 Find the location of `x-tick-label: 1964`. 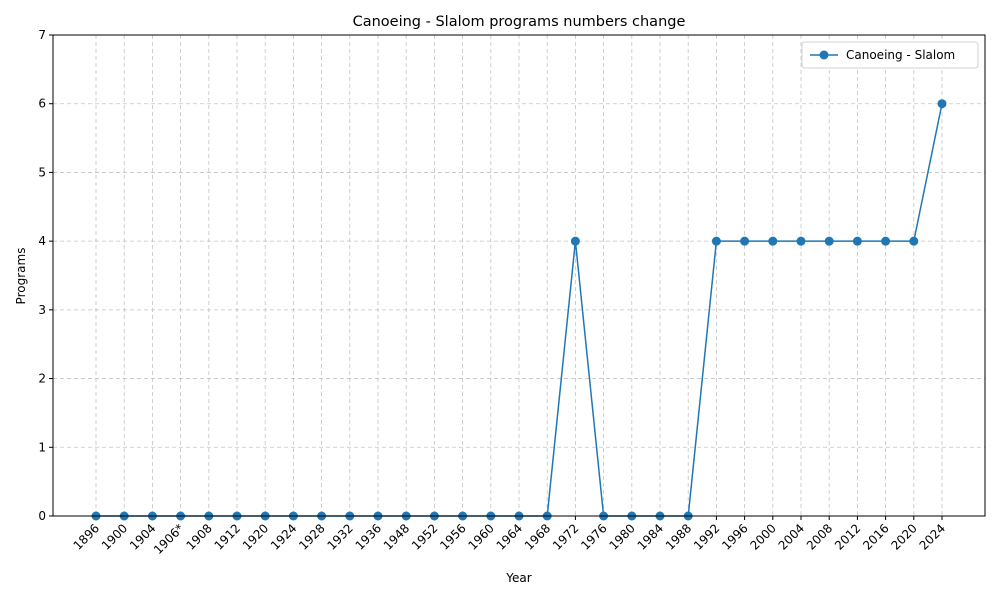

x-tick-label: 1964 is located at coordinates (509, 536).